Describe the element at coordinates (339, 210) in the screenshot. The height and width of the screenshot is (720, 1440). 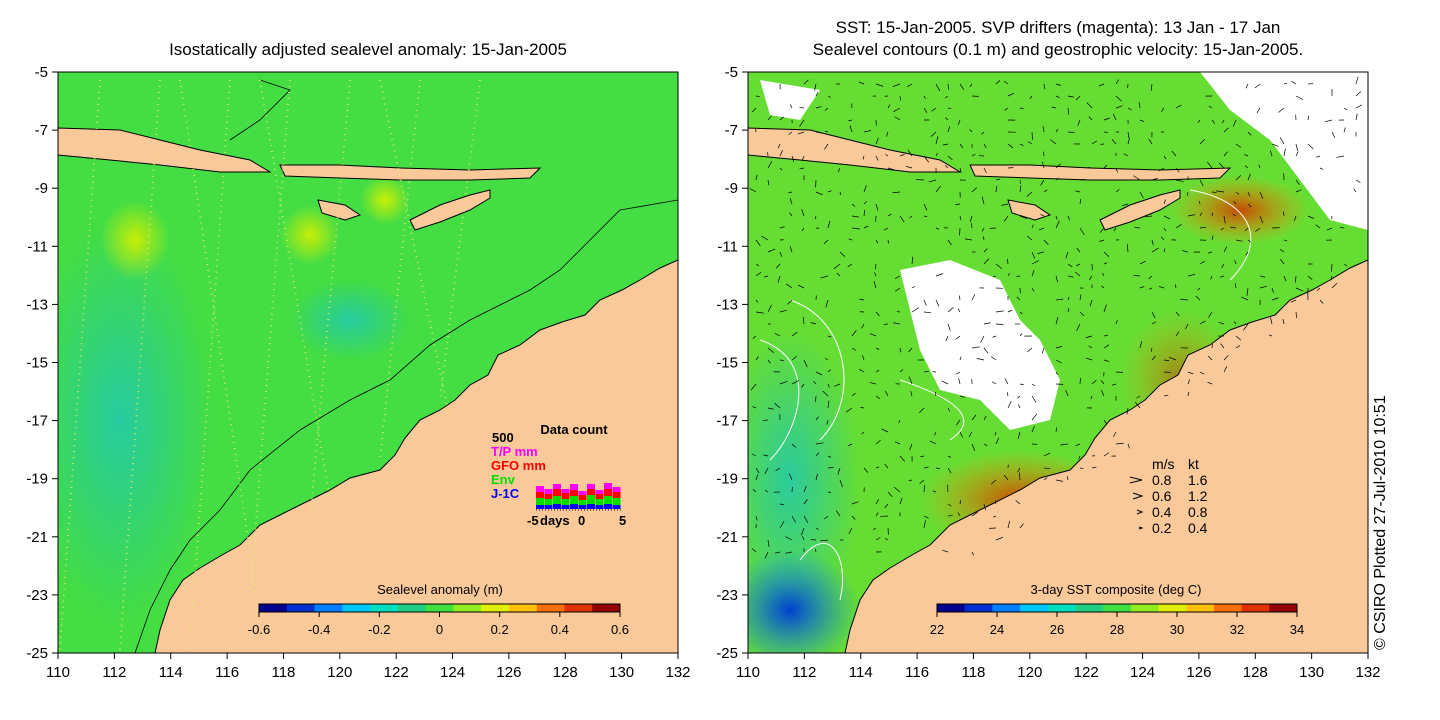
I see `left-land-sumba` at that location.